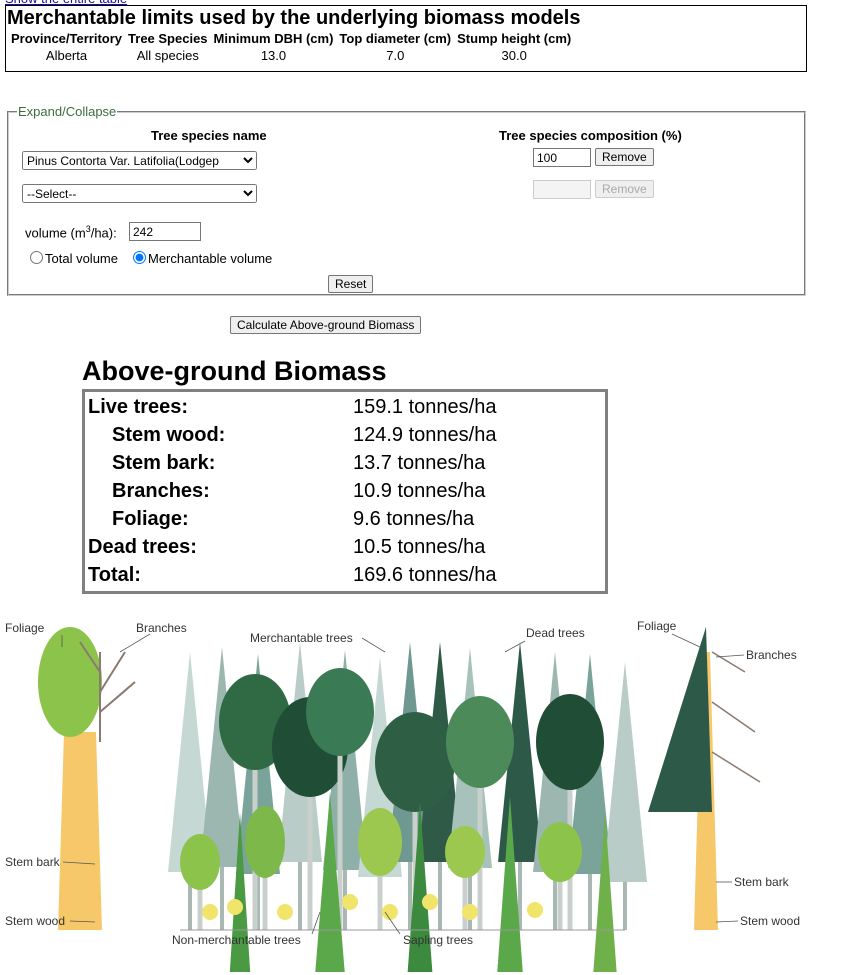 The image size is (856, 975). I want to click on result-name: Dead trees:, so click(142, 547).